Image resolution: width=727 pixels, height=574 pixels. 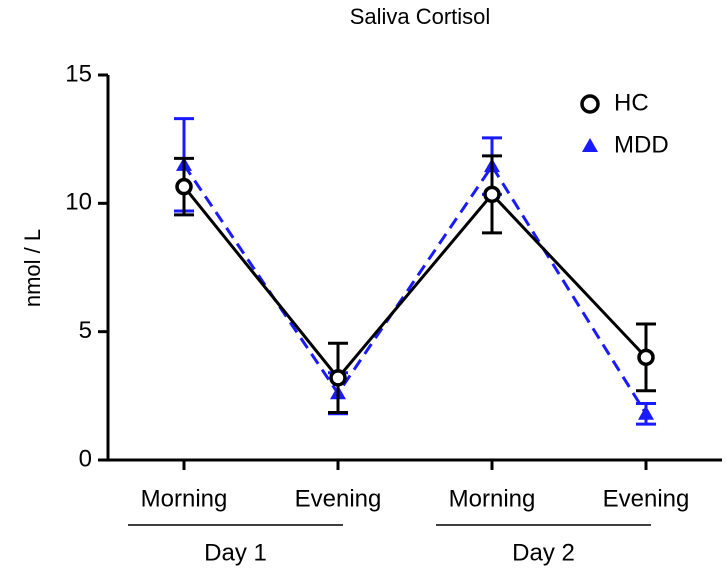 I want to click on y-tick-label: 0, so click(x=85, y=458).